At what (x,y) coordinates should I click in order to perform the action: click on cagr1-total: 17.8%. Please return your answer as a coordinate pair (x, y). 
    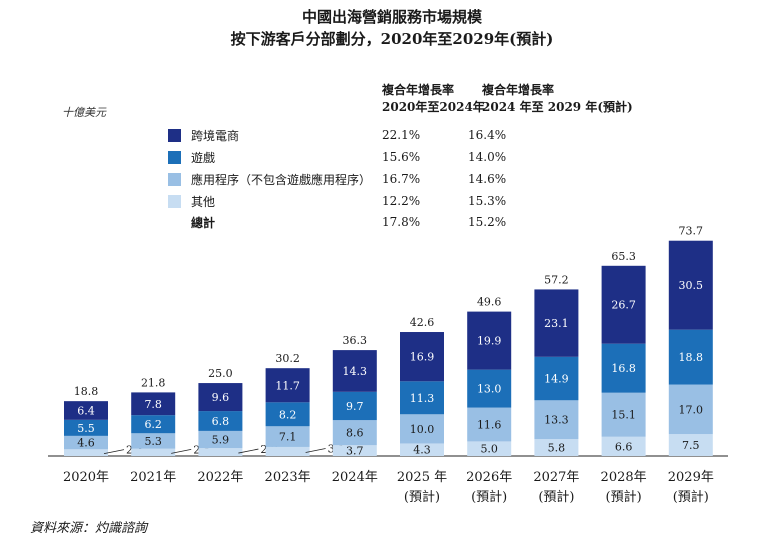
    Looking at the image, I should click on (401, 222).